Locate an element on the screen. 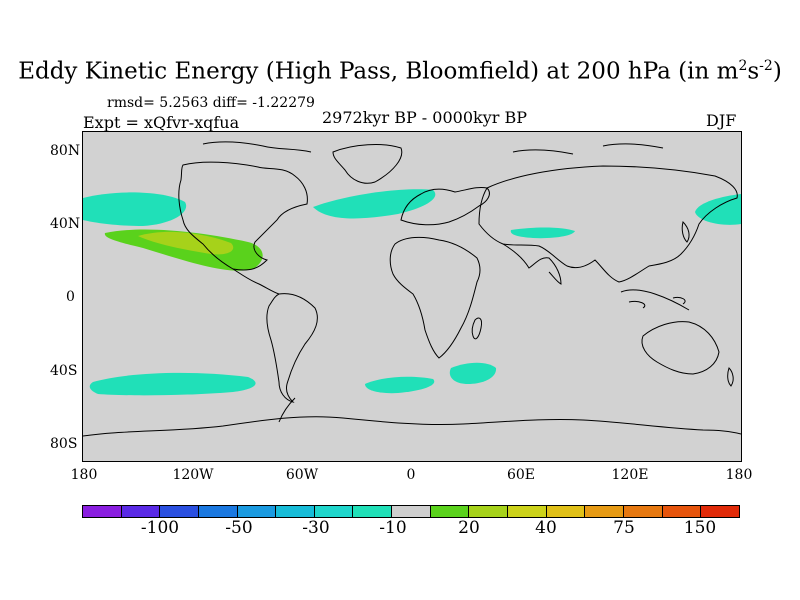  period-label: 2972kyr BP - 0000kyr BP is located at coordinates (424, 117).